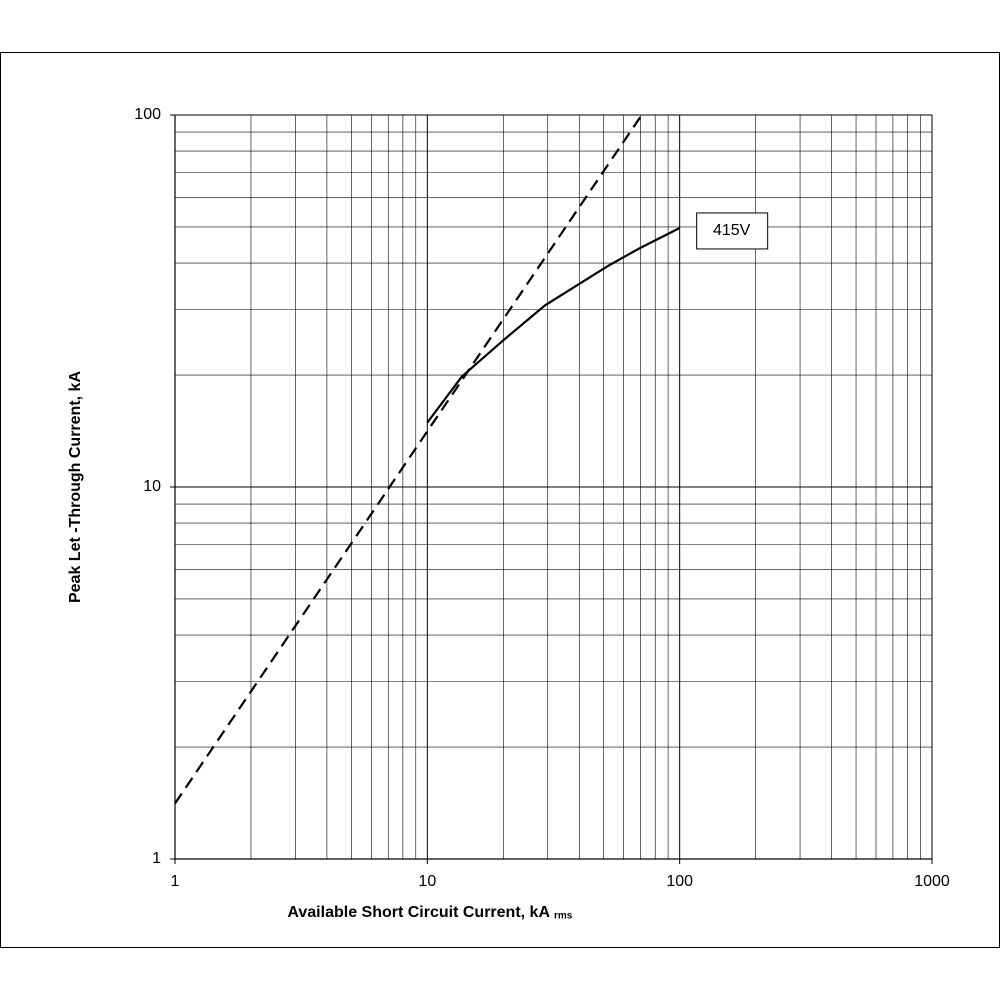 Image resolution: width=1000 pixels, height=1000 pixels. What do you see at coordinates (156, 858) in the screenshot?
I see `y-tick-label: 1` at bounding box center [156, 858].